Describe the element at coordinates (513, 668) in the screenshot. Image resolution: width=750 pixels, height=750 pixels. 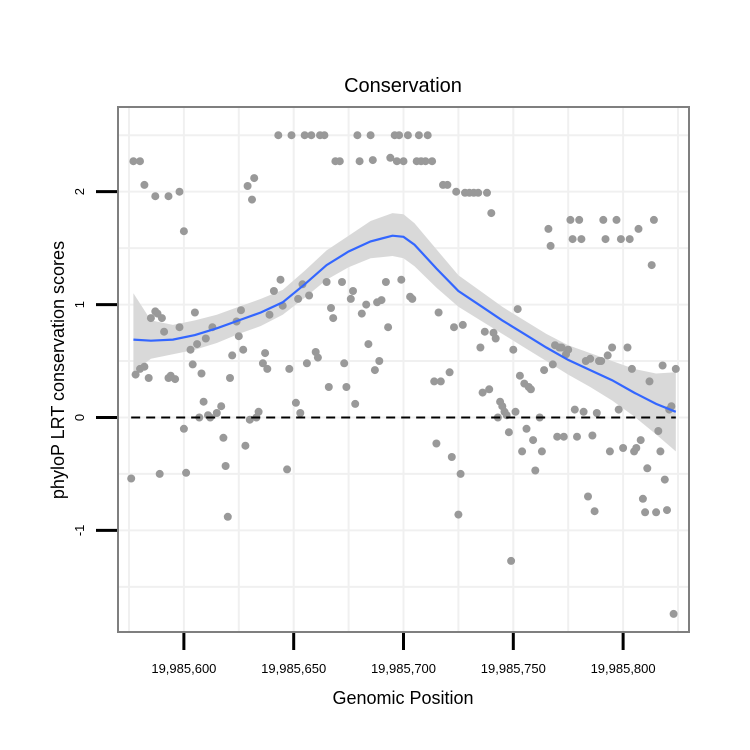
I see `x-tick-label: 19,985,750` at that location.